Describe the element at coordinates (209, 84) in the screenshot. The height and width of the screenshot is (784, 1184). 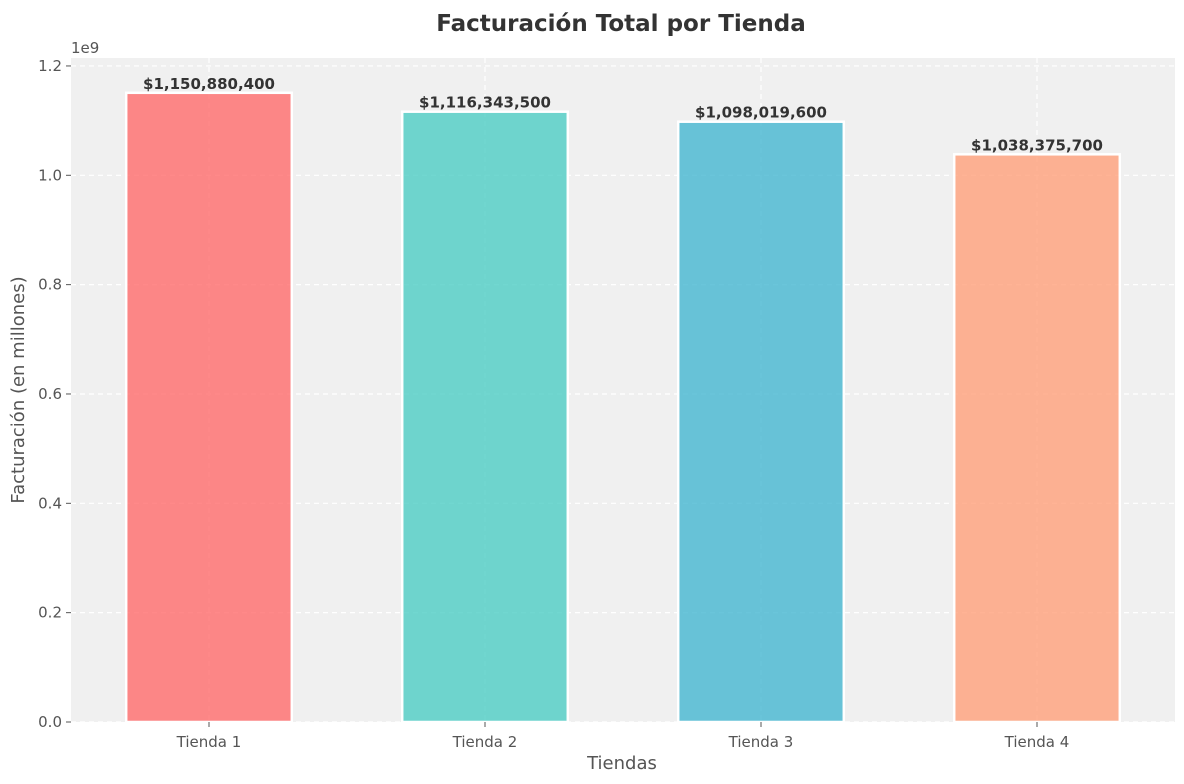
I see `bar-value-label: $1,150,880,400` at that location.